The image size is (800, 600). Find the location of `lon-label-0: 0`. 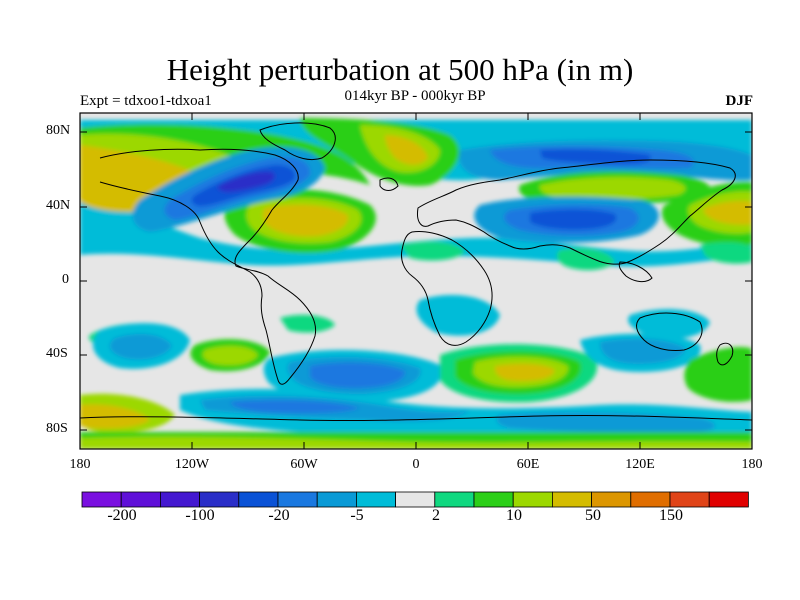

lon-label-0: 0 is located at coordinates (416, 464).